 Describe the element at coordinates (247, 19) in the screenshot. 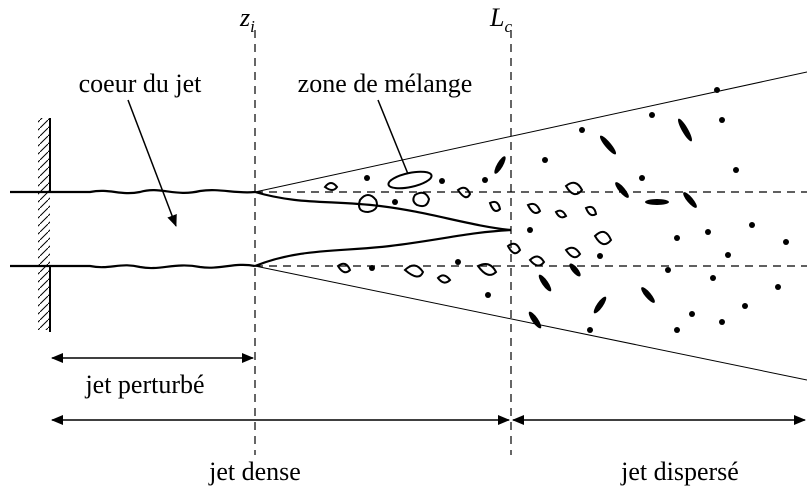

I see `zi-label: zi` at that location.